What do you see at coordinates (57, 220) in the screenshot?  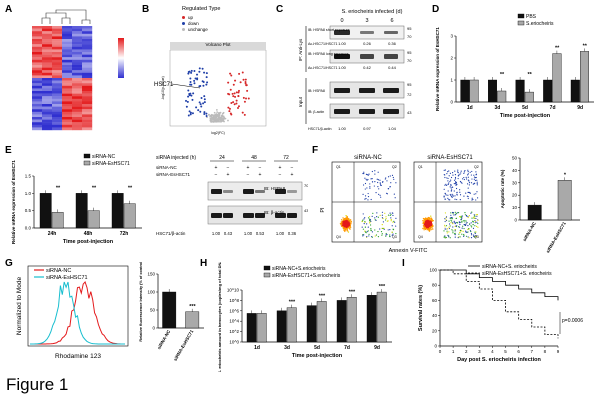 I see `bar` at bounding box center [57, 220].